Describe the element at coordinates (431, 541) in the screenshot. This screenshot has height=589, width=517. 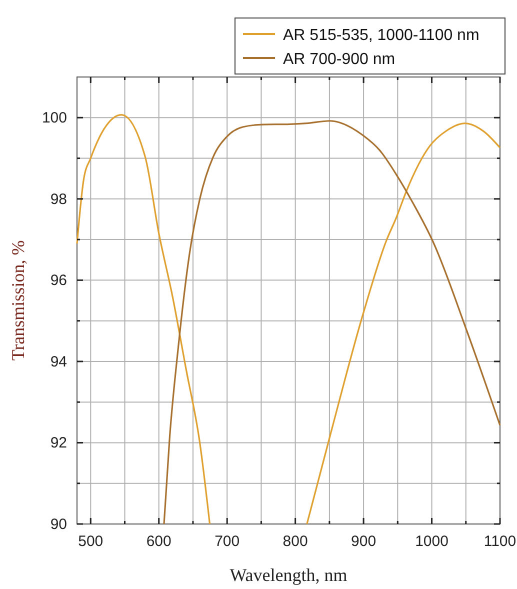
I see `x-tick-label: 1000` at that location.